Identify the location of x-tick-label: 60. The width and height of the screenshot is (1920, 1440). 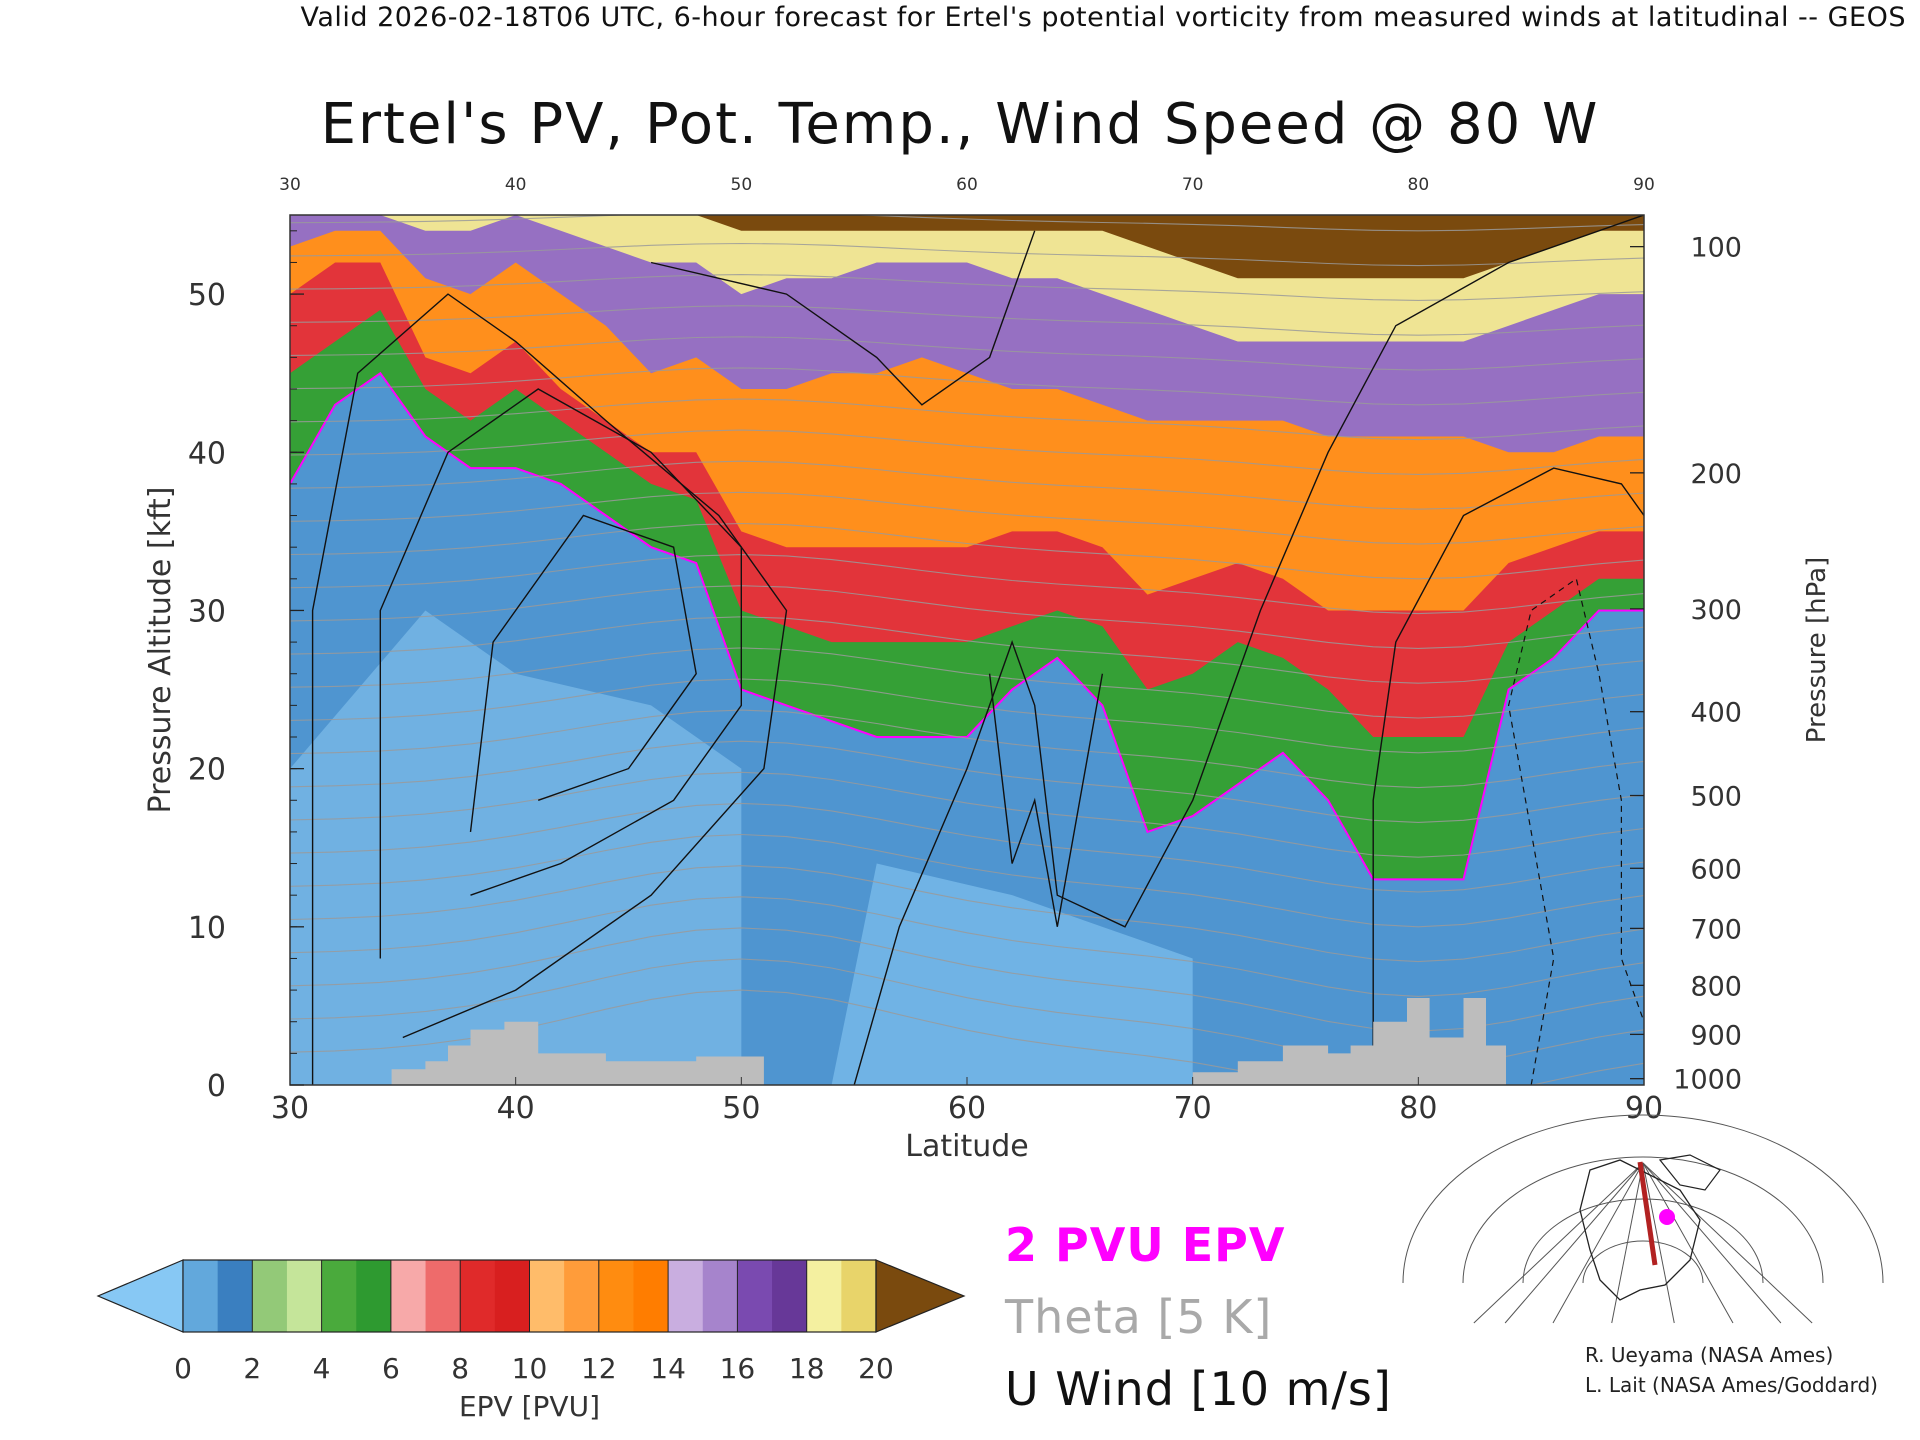
(967, 1108).